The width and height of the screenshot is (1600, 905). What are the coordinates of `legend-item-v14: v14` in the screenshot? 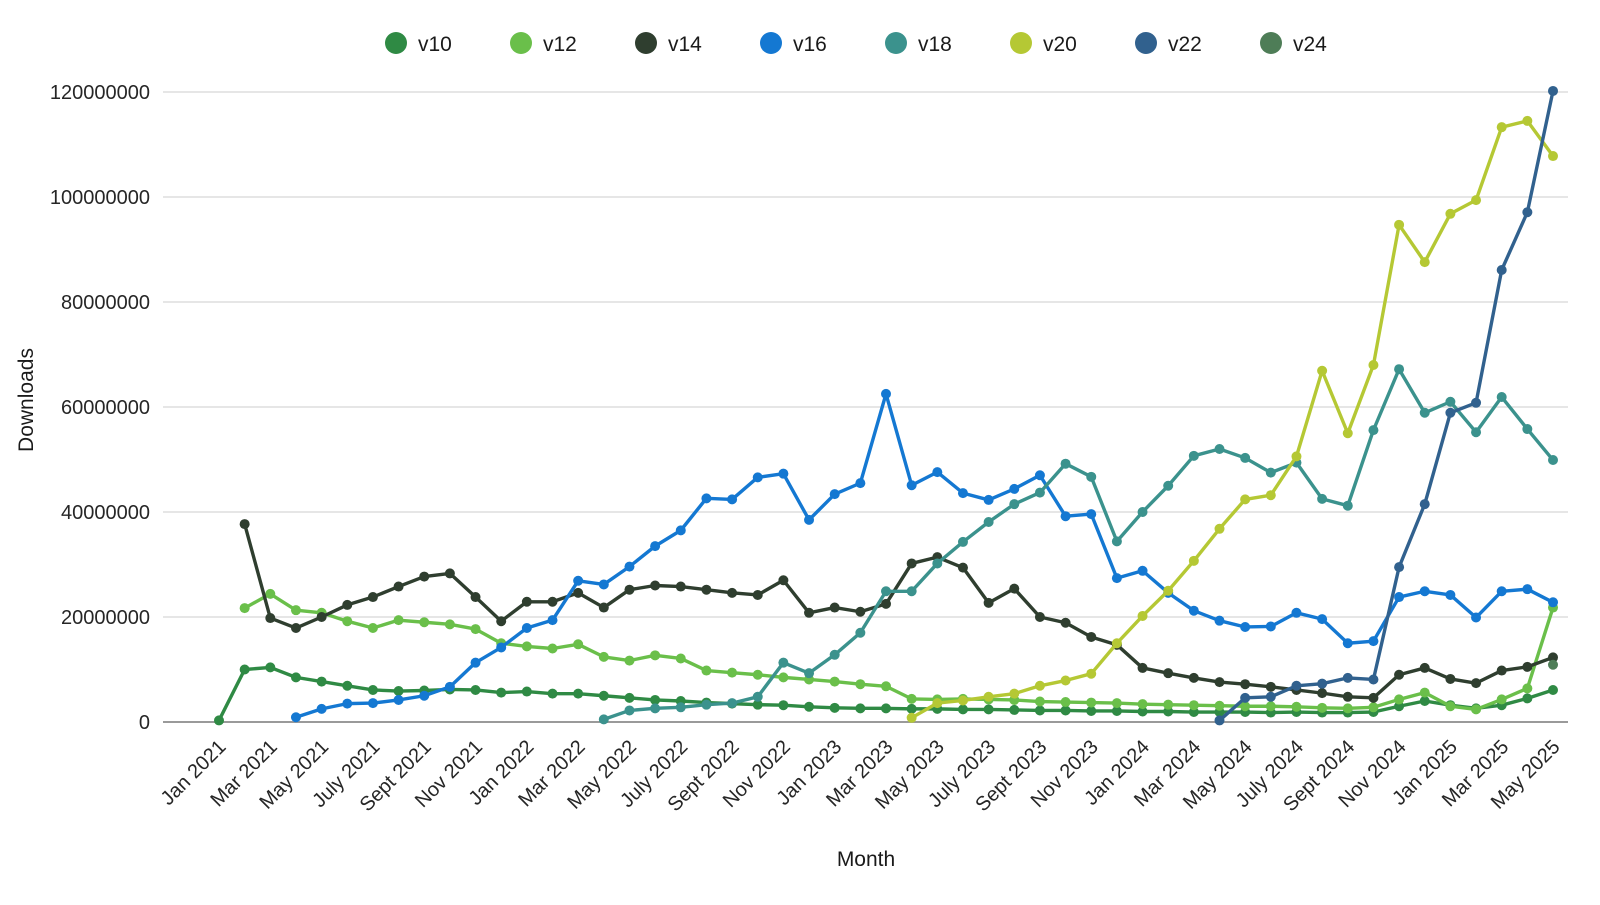 It's located at (668, 44).